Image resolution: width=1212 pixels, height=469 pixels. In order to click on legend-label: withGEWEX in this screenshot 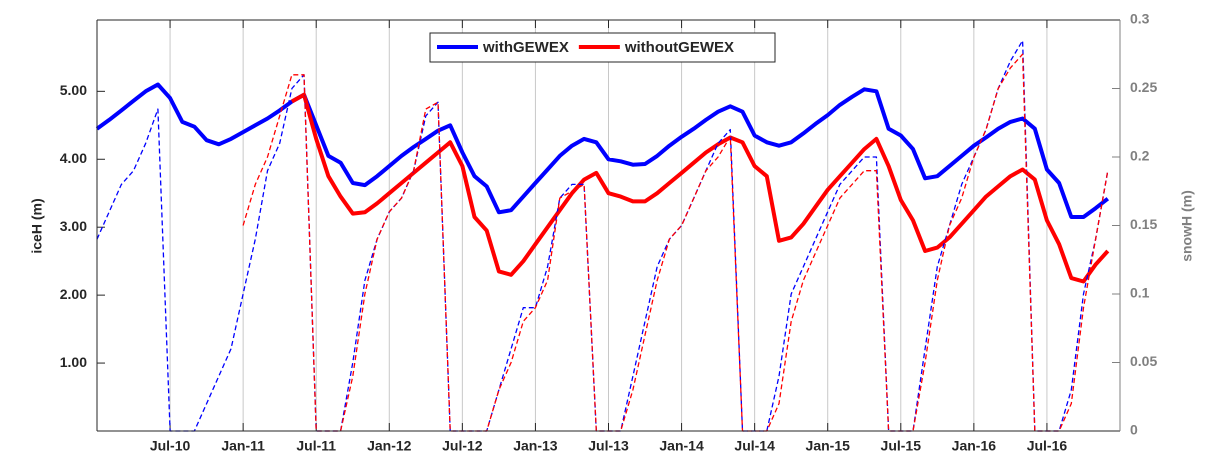, I will do `click(525, 47)`.